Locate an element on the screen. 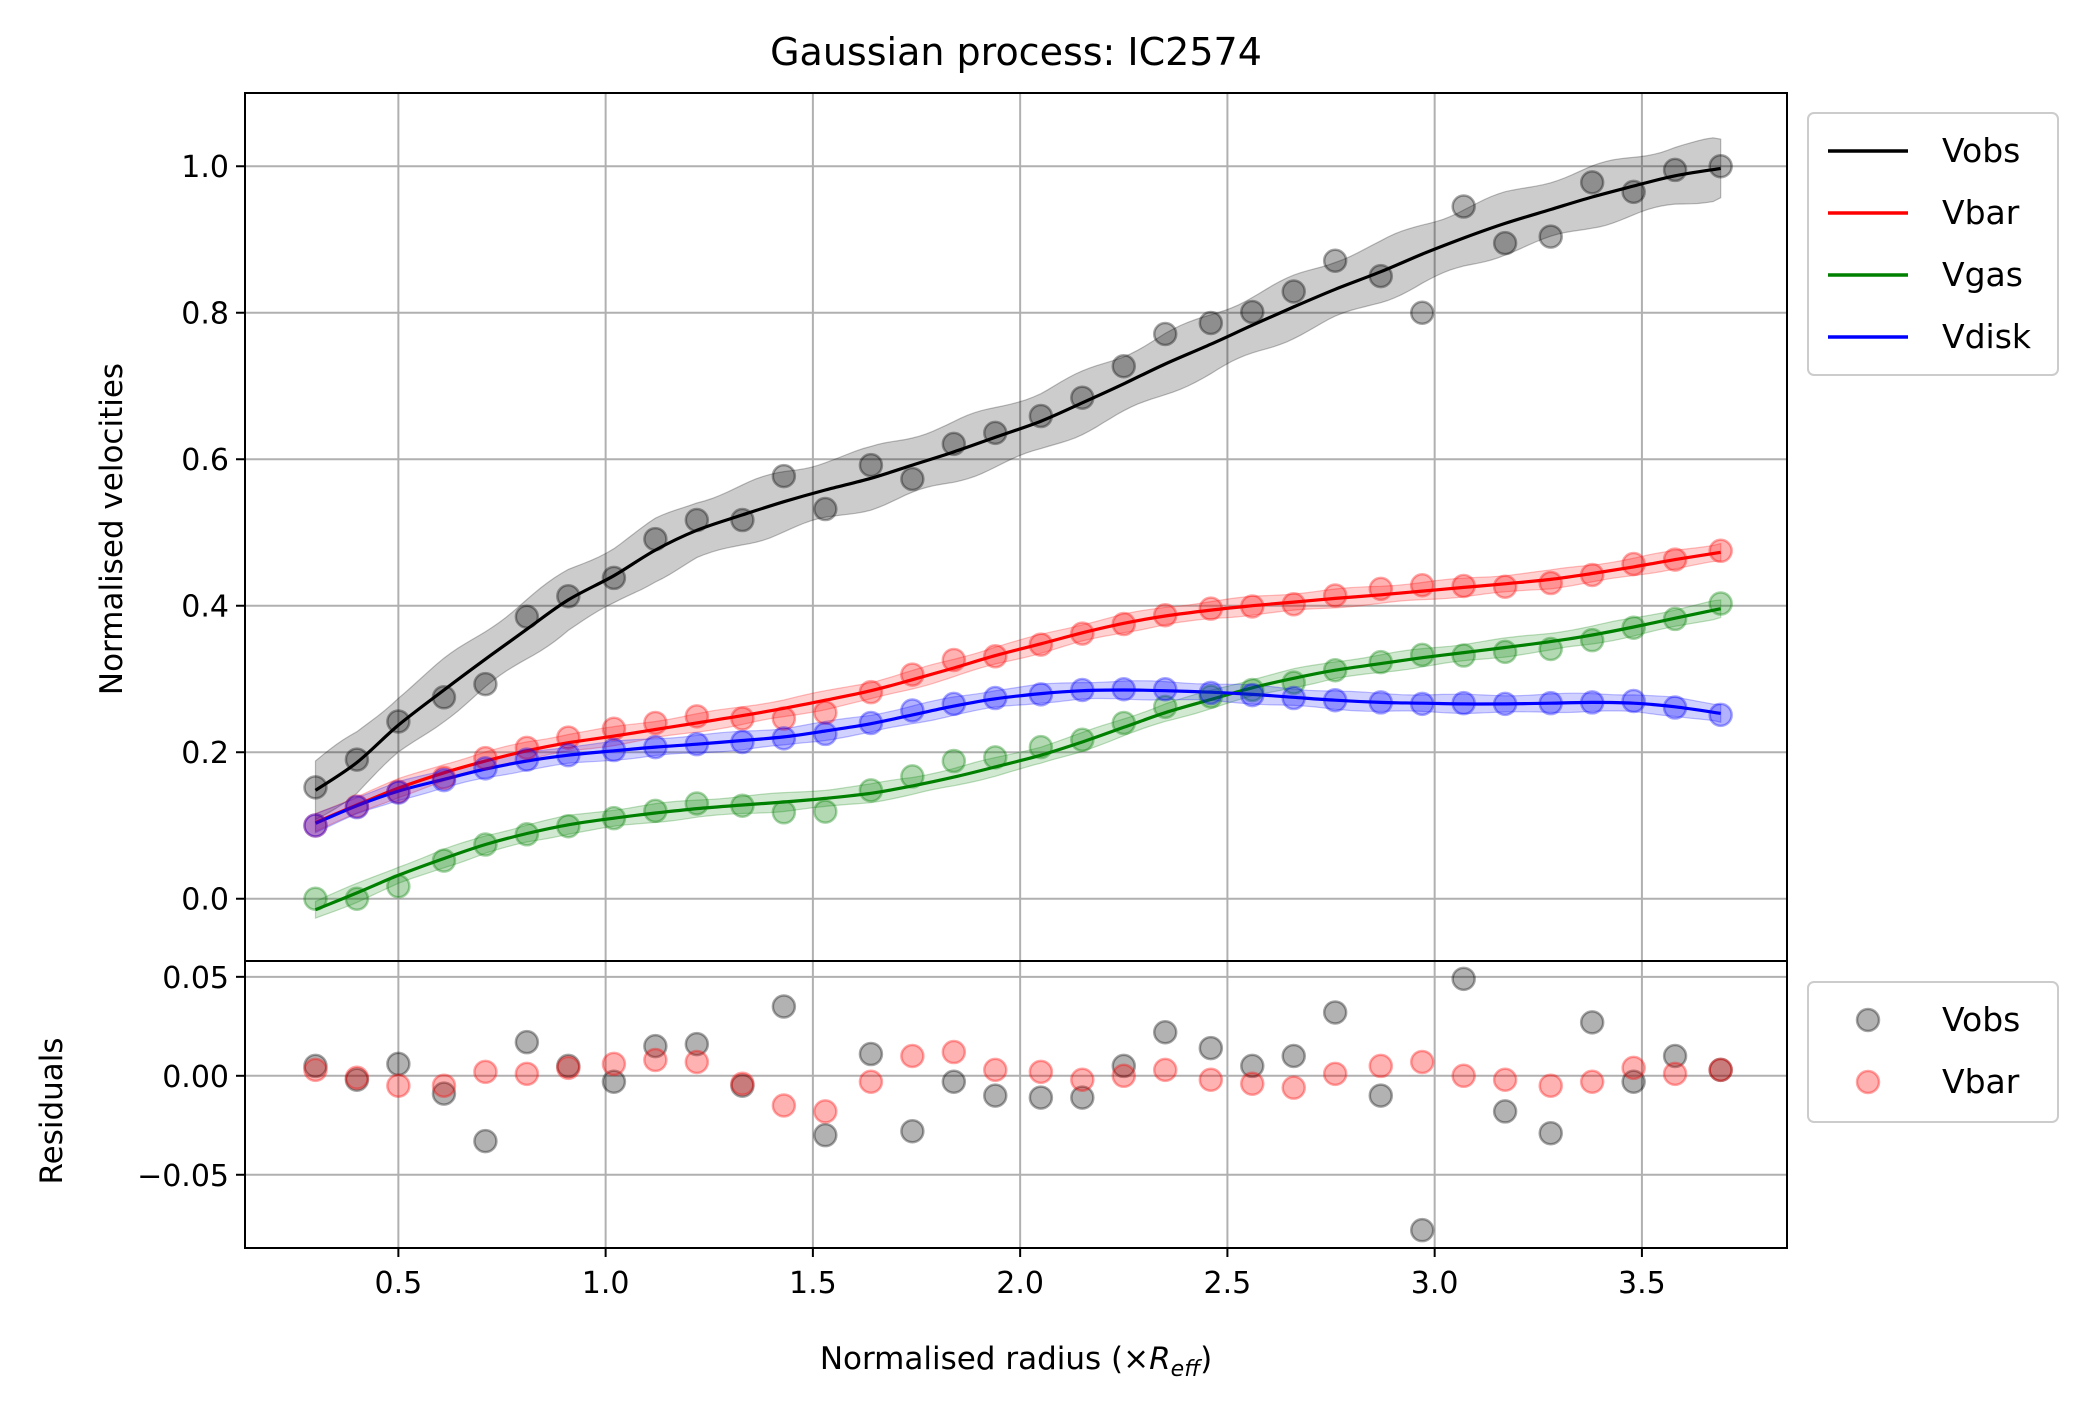  main-y-ticks: 0.0 0.2 0.4 0.6 0.8 1.0 is located at coordinates (213, 534).